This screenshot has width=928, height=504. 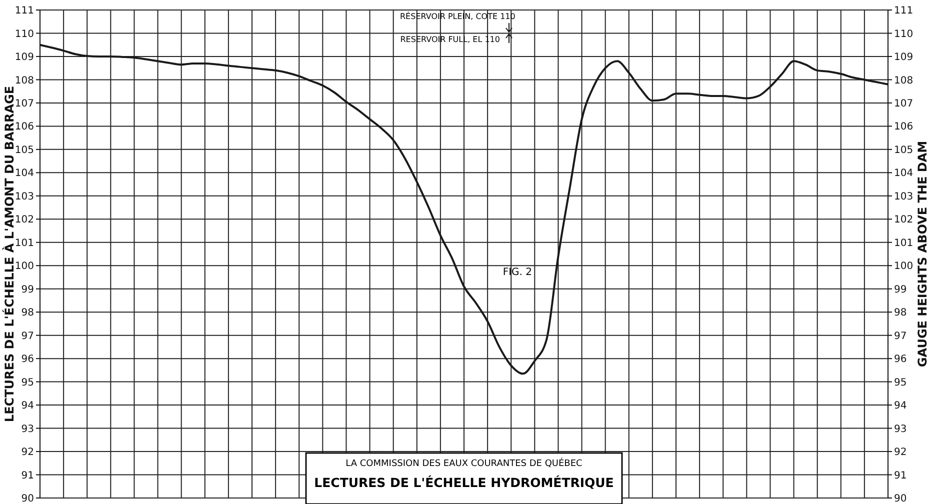 What do you see at coordinates (921, 254) in the screenshot?
I see `y2-axis-title: GAUGE HEIGHTS ABOVE THE DAM` at bounding box center [921, 254].